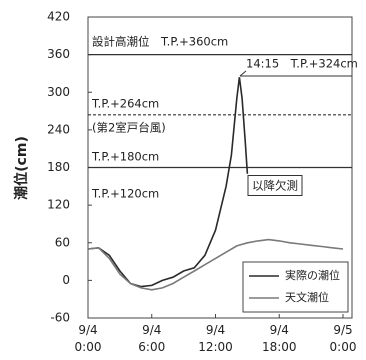 The image size is (366, 360). I want to click on x-tick-label: 9/4 6:00, so click(151, 338).